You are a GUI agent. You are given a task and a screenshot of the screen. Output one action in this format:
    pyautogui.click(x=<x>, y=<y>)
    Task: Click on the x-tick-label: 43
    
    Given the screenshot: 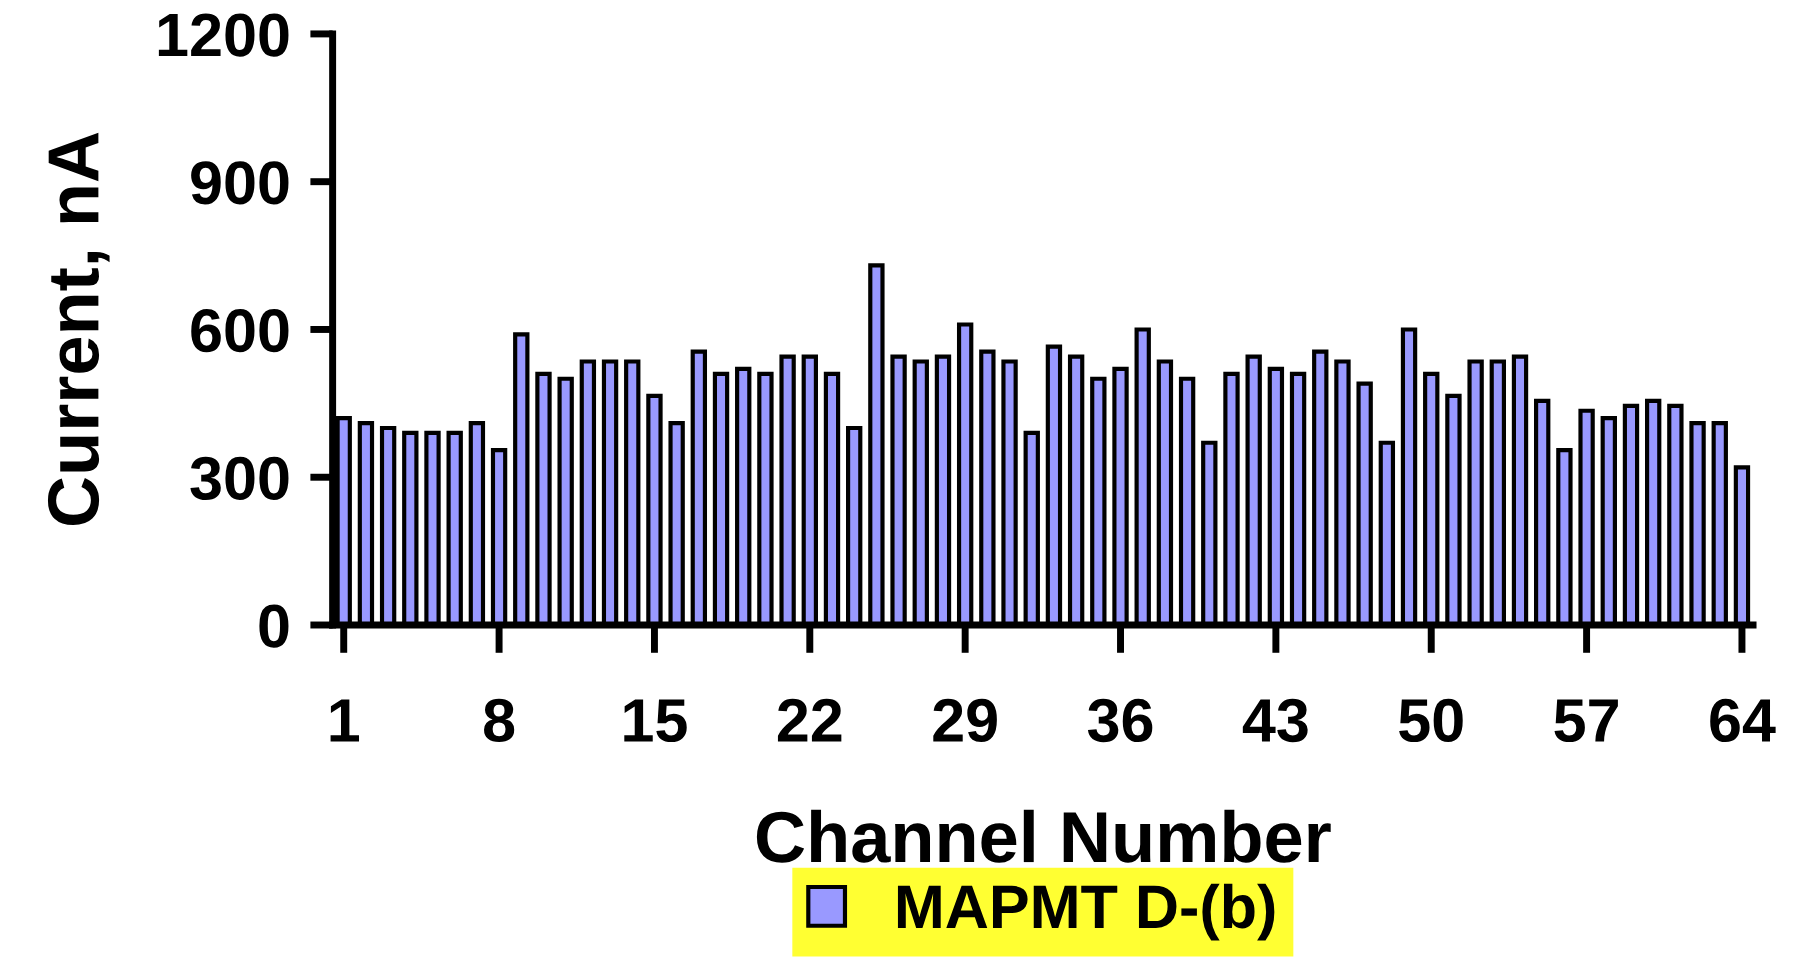 What is the action you would take?
    pyautogui.click(x=1275, y=720)
    